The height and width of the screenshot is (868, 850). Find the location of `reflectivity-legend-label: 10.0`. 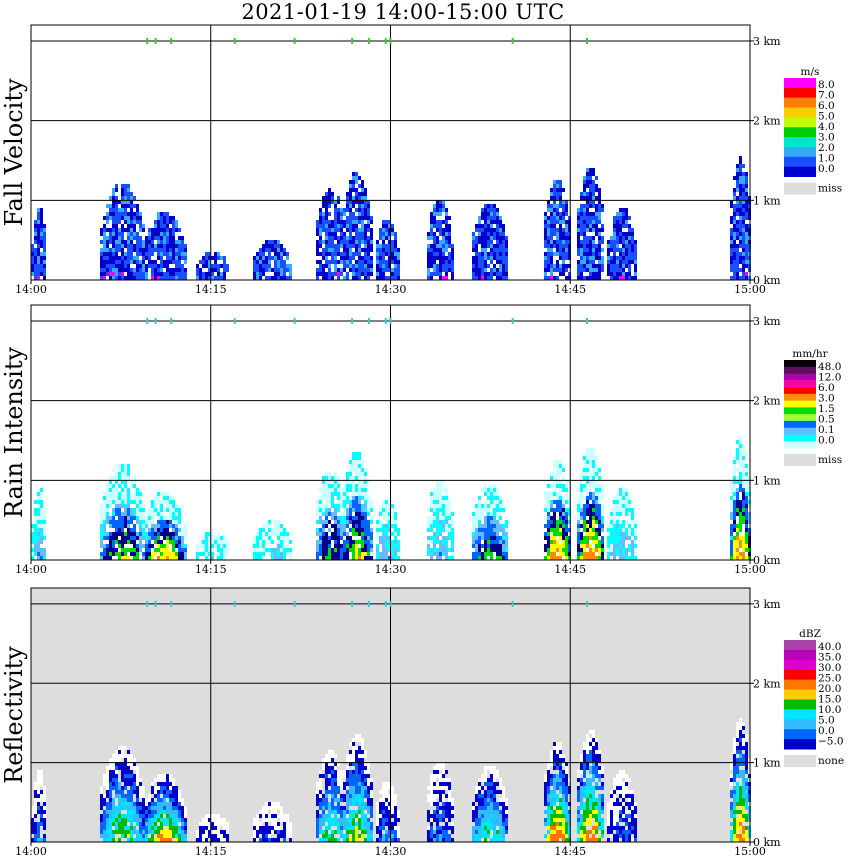

reflectivity-legend-label: 10.0 is located at coordinates (829, 710).